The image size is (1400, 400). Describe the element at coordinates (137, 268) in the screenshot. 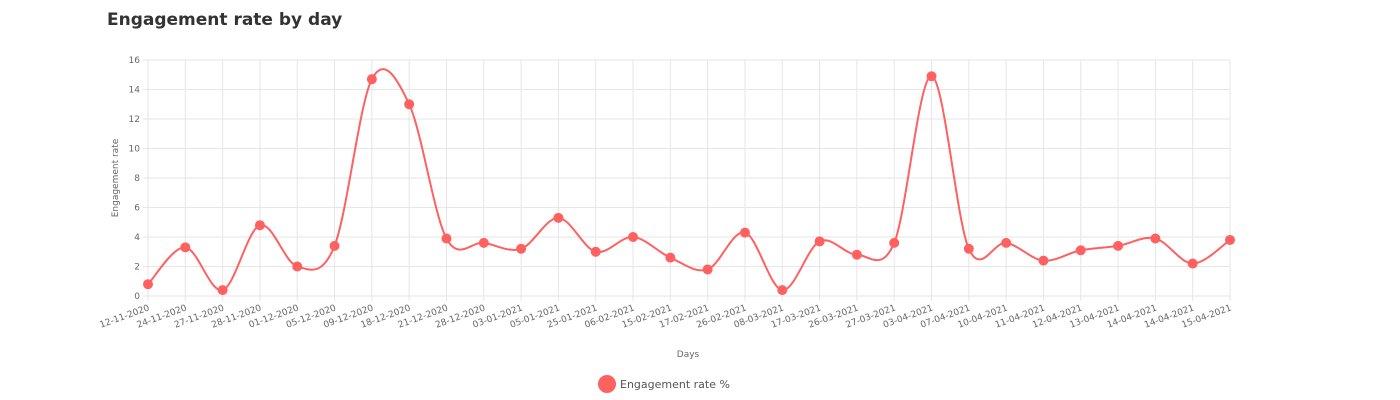

I see `y-tick-label: 2` at that location.